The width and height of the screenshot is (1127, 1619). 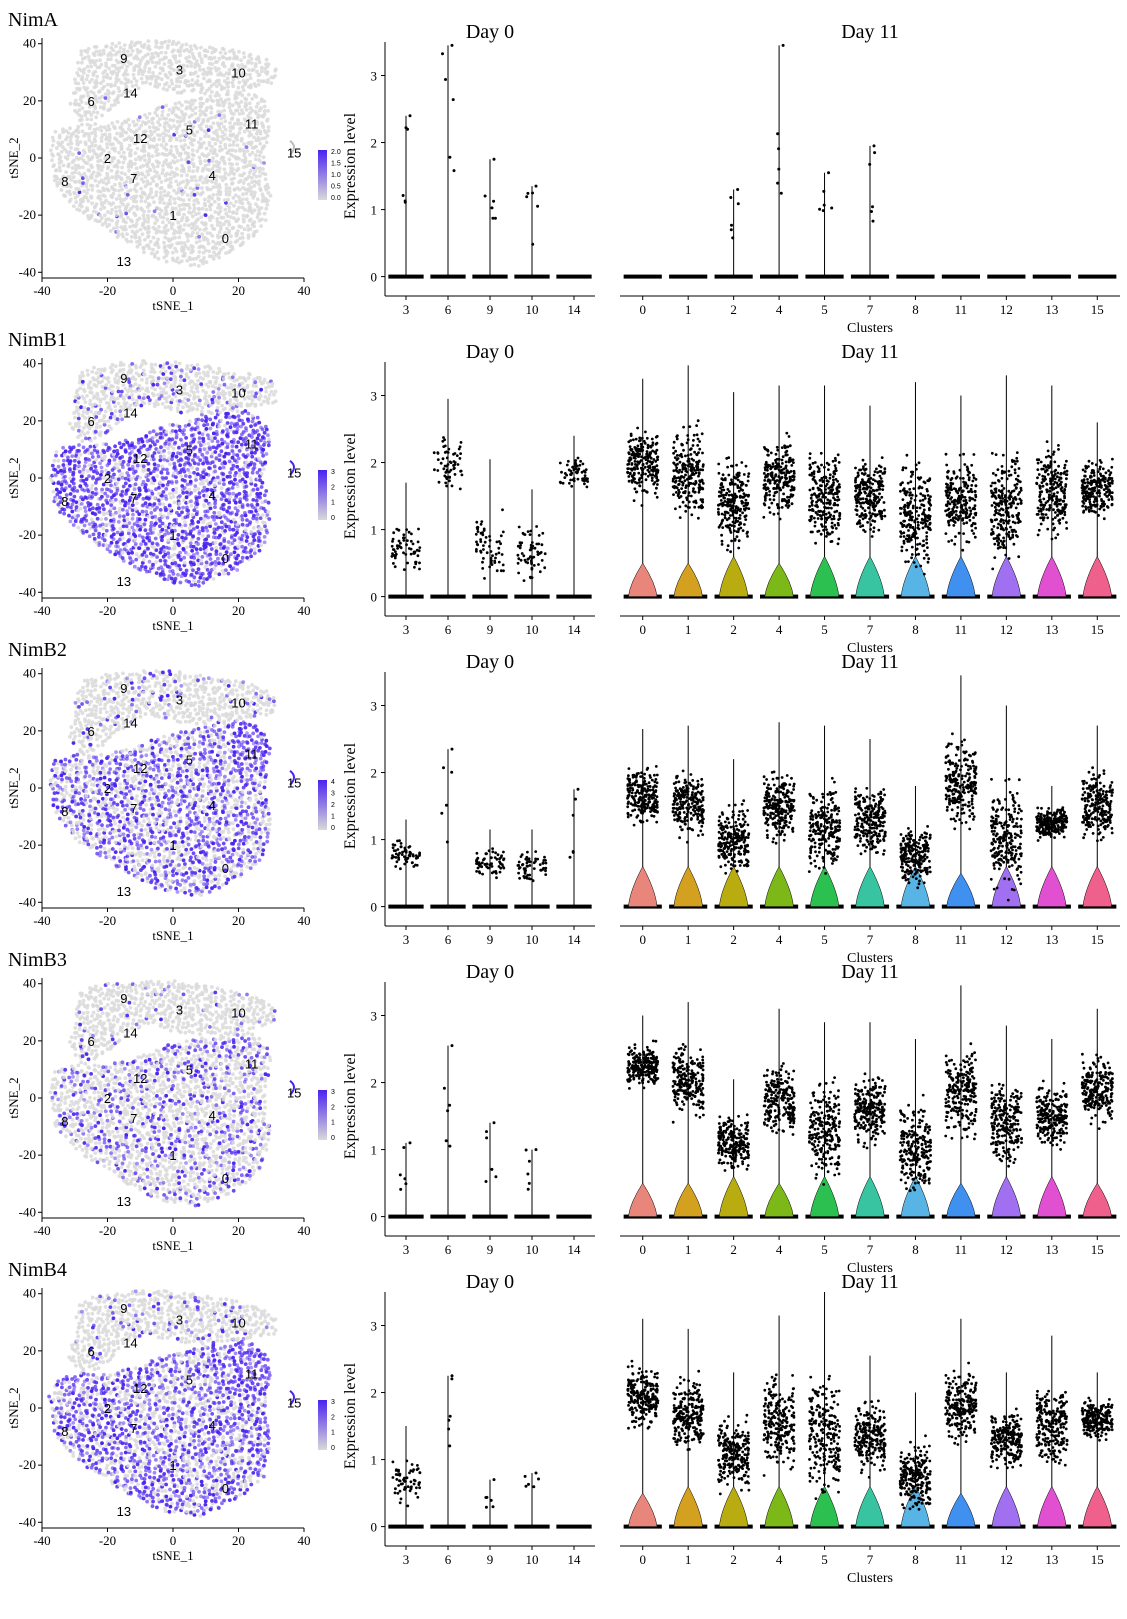 I want to click on cluster-label-4: 4, so click(x=212, y=175).